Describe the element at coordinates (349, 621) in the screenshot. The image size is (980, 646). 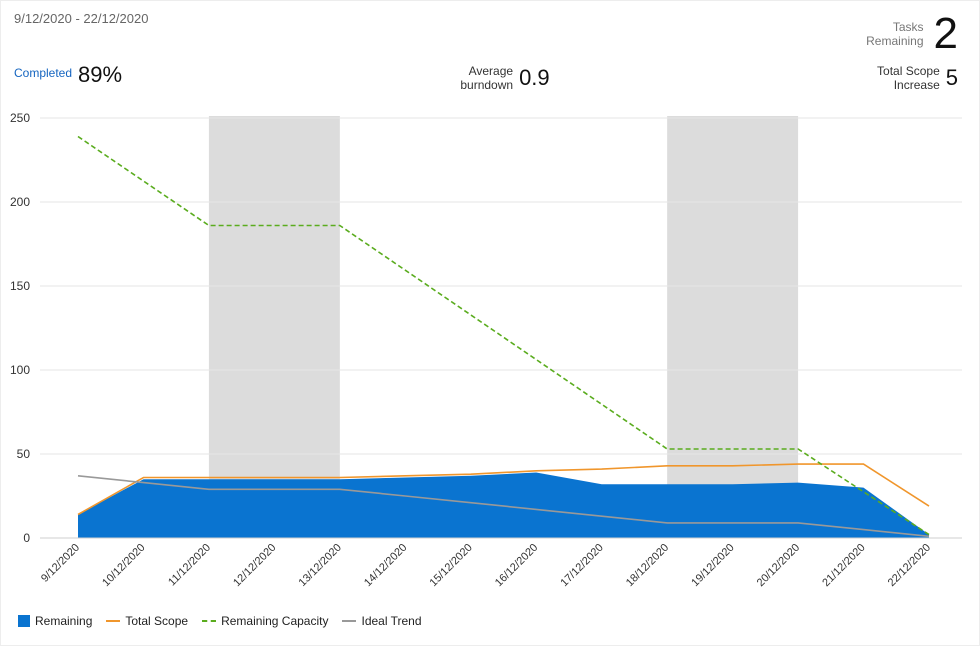
I see `legend-swatch-ideal-trend` at that location.